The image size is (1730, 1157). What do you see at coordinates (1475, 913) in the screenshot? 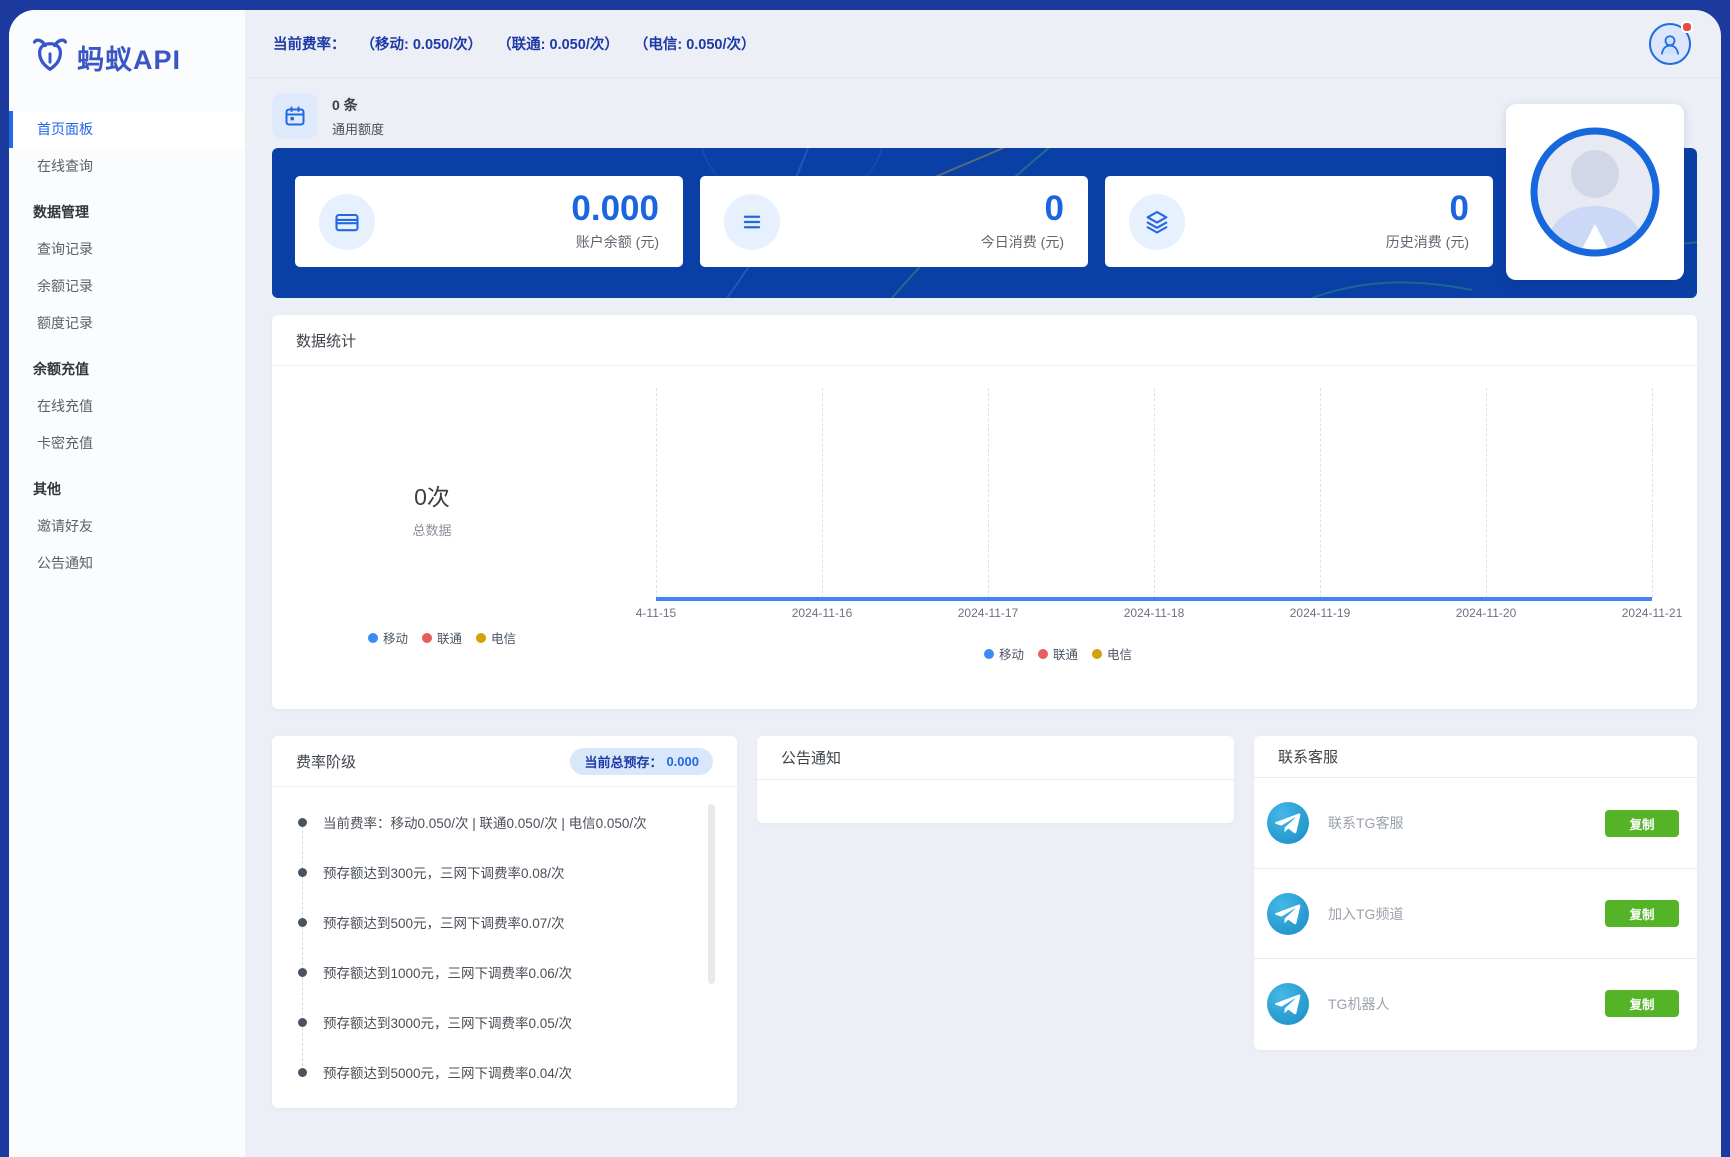
I see `support-row-tg-channel: 加入TG频道 复制` at bounding box center [1475, 913].